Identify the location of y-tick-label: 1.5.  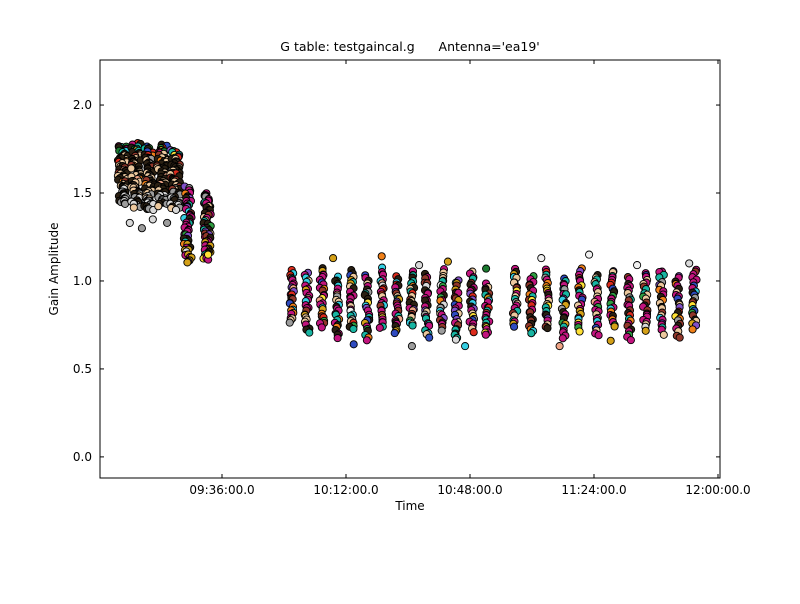
(82, 193).